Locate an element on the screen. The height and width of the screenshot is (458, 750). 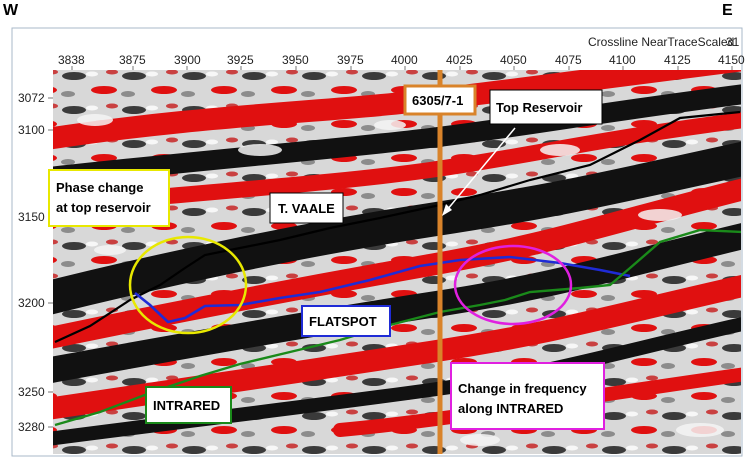
x-tick-label: 4125 is located at coordinates (677, 60).